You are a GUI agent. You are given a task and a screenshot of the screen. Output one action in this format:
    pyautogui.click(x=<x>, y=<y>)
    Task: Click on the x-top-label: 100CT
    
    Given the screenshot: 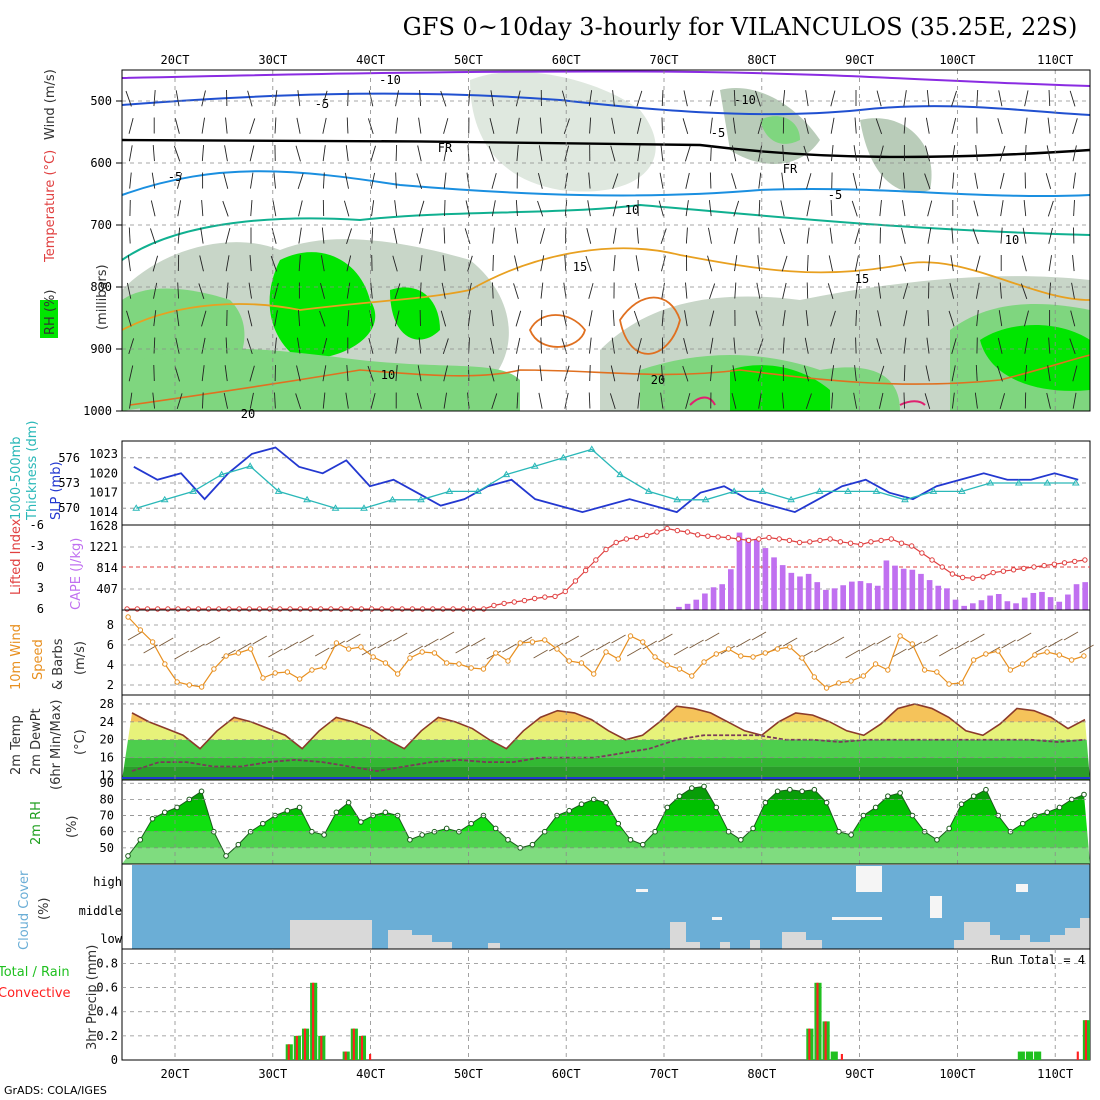 What is the action you would take?
    pyautogui.click(x=957, y=60)
    